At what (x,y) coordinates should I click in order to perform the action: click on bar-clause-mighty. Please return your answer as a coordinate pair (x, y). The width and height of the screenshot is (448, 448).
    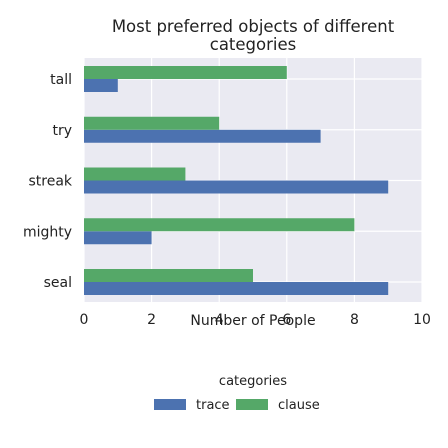
    Looking at the image, I should click on (219, 225).